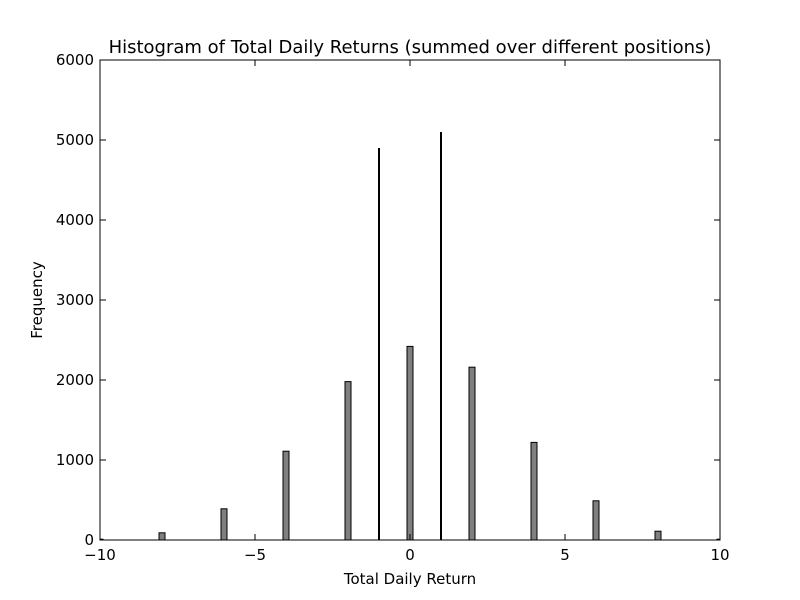 This screenshot has height=600, width=800. I want to click on y-tick-label: 4000, so click(75, 220).